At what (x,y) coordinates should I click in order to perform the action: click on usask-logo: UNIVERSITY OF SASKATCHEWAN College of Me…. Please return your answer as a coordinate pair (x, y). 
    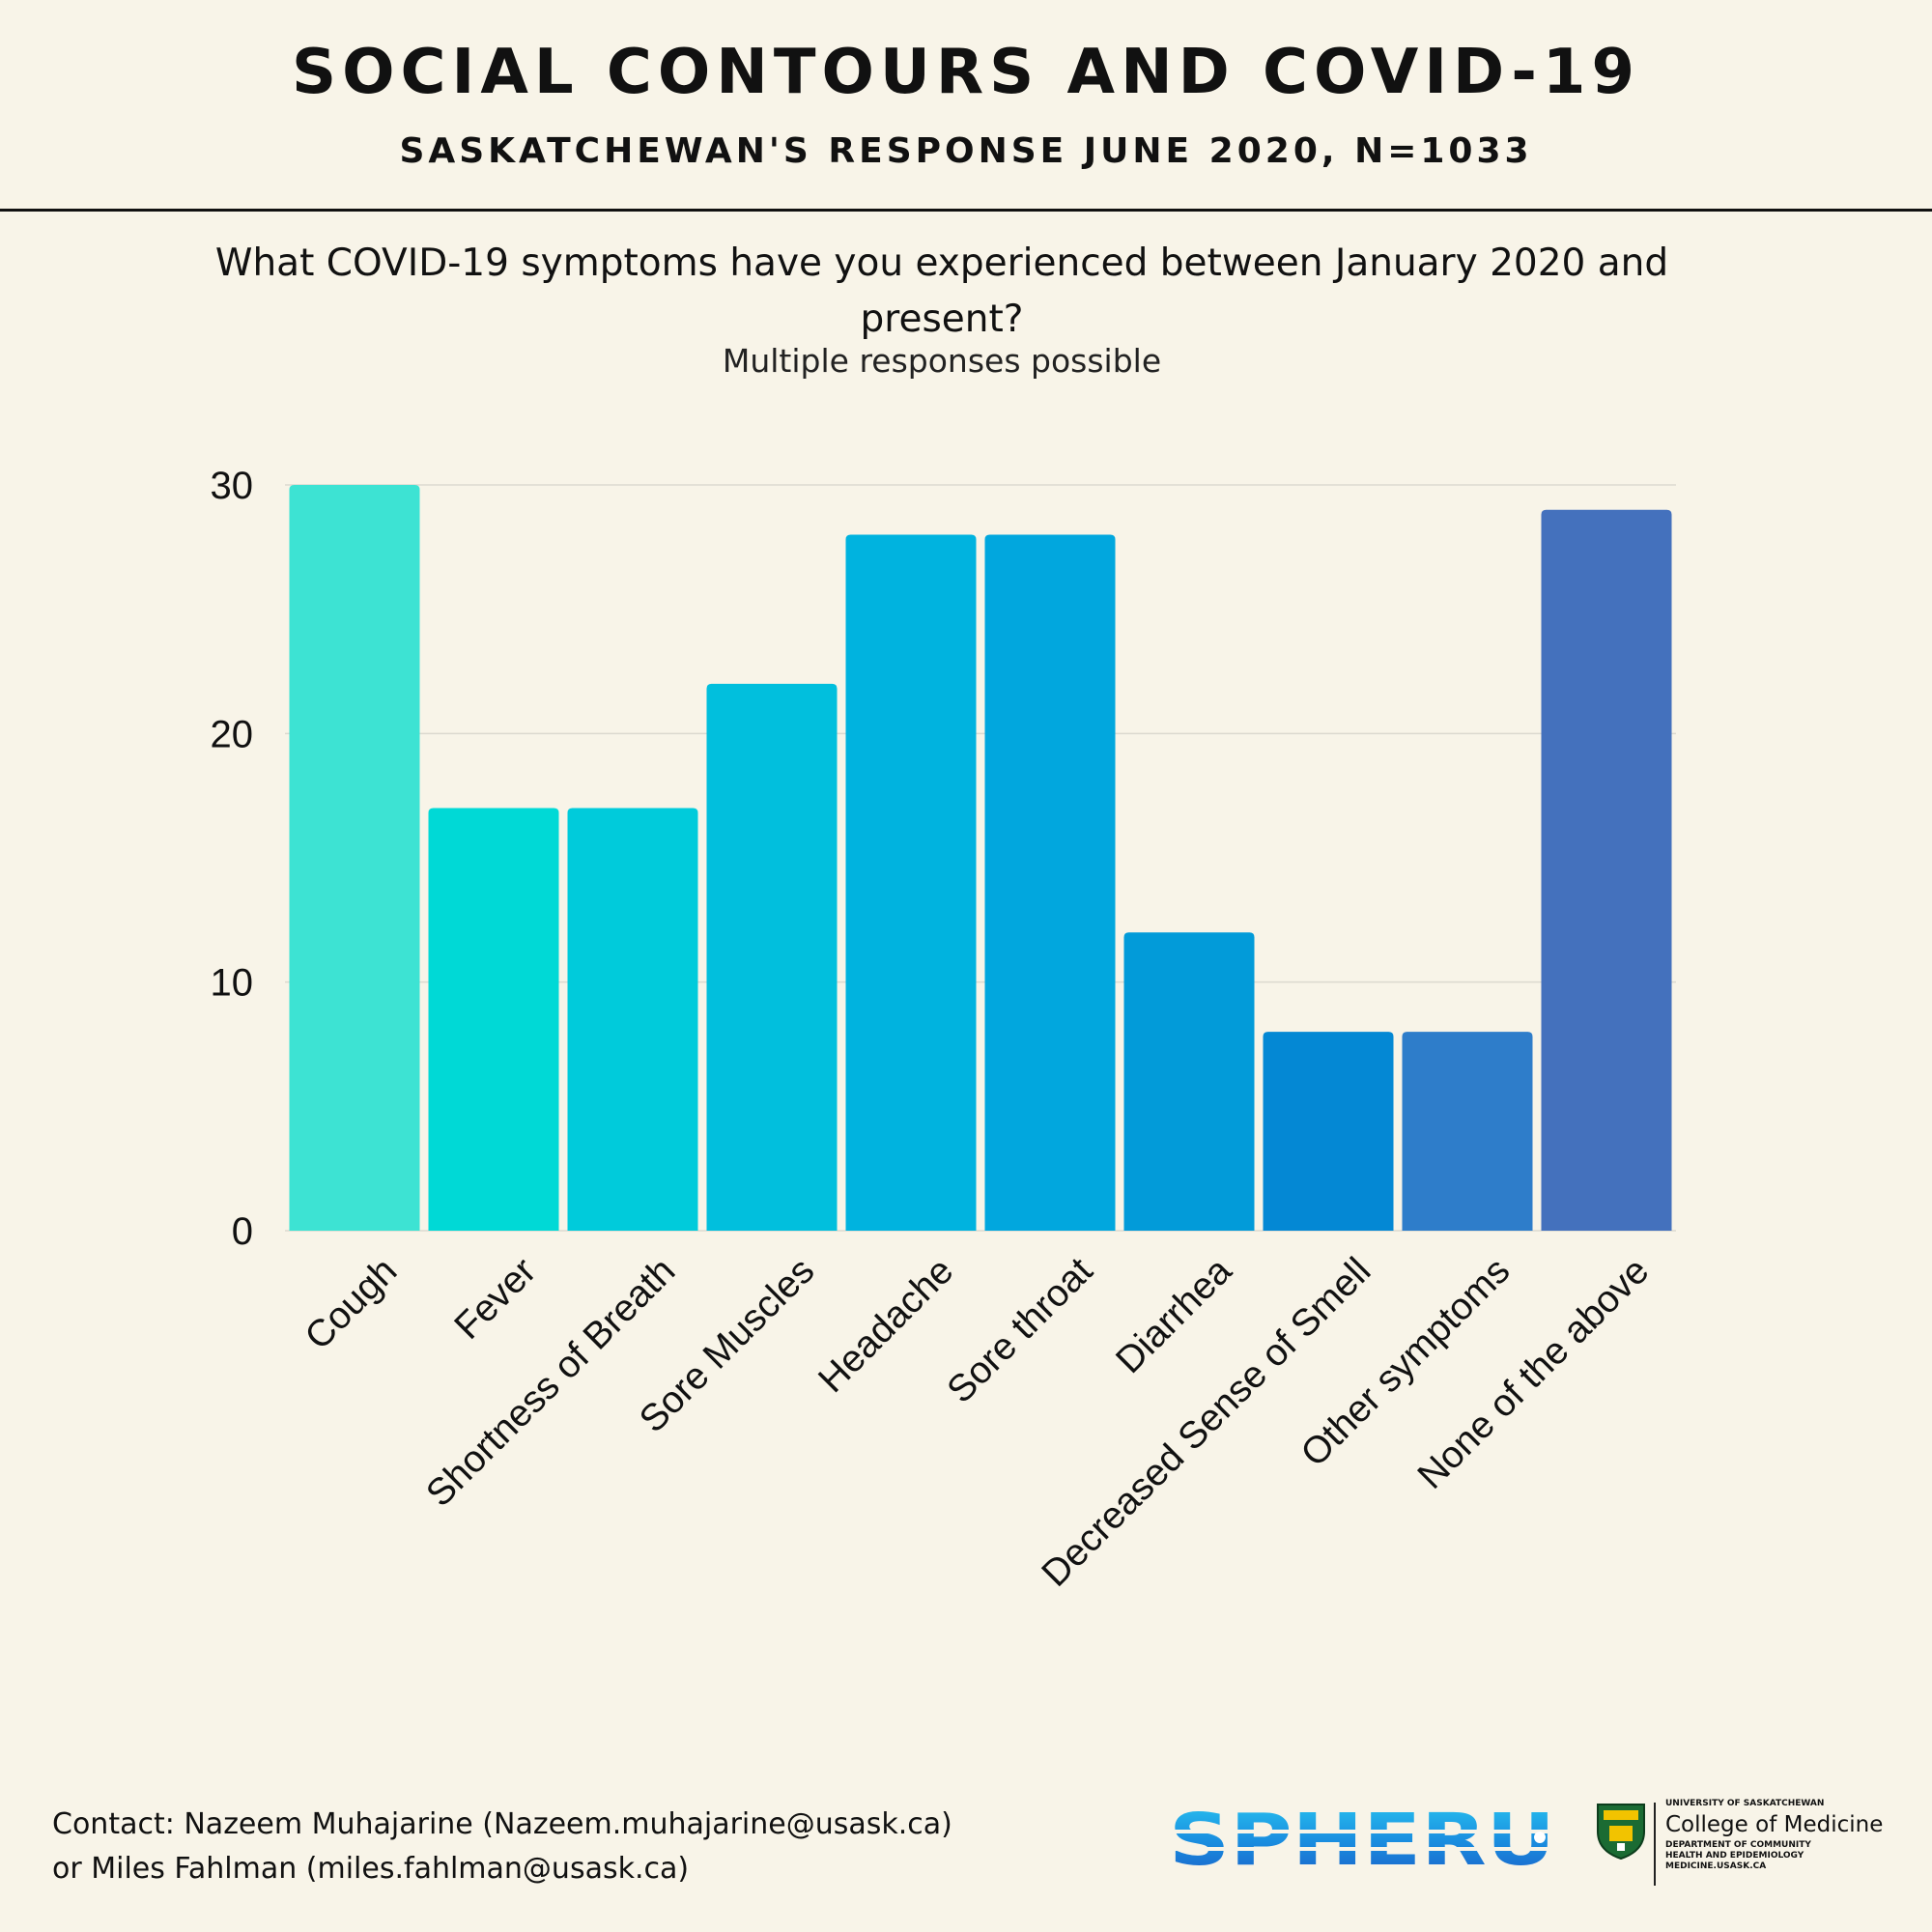
    Looking at the image, I should click on (1741, 1844).